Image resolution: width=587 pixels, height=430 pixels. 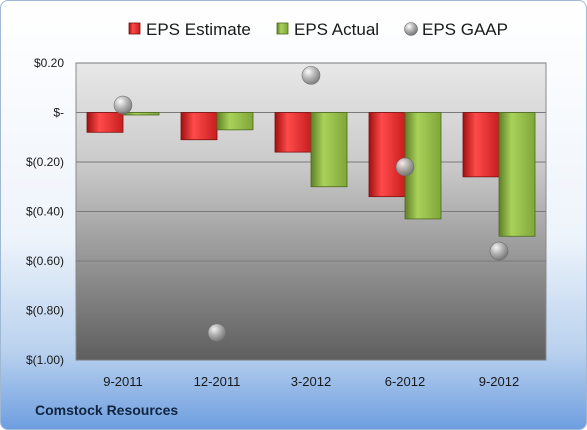 I want to click on y-tick-label: $(0.60), so click(x=45, y=261).